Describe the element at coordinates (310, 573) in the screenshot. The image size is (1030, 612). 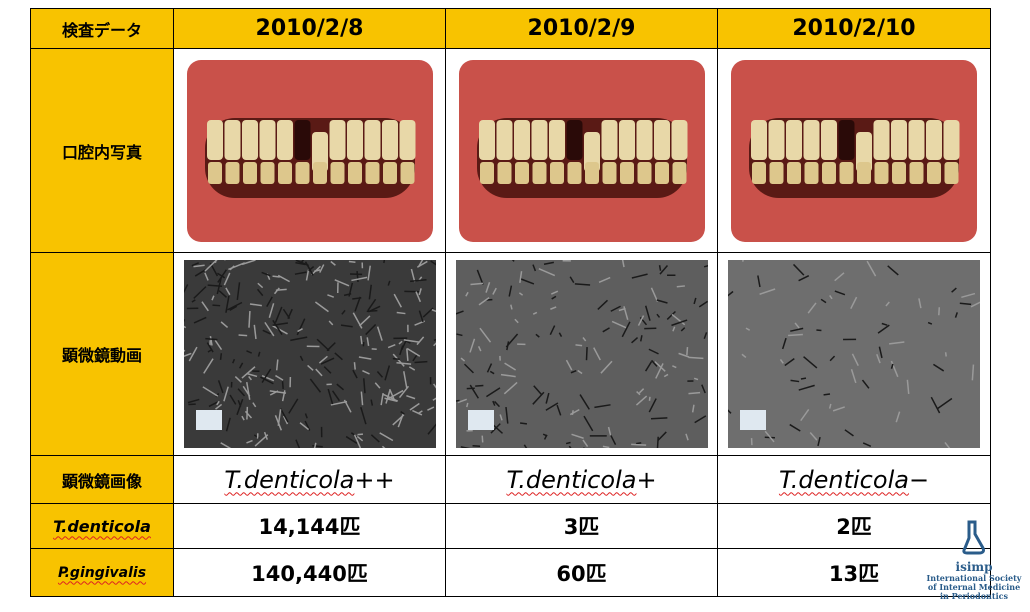
I see `count-cell: 140,440匹` at that location.